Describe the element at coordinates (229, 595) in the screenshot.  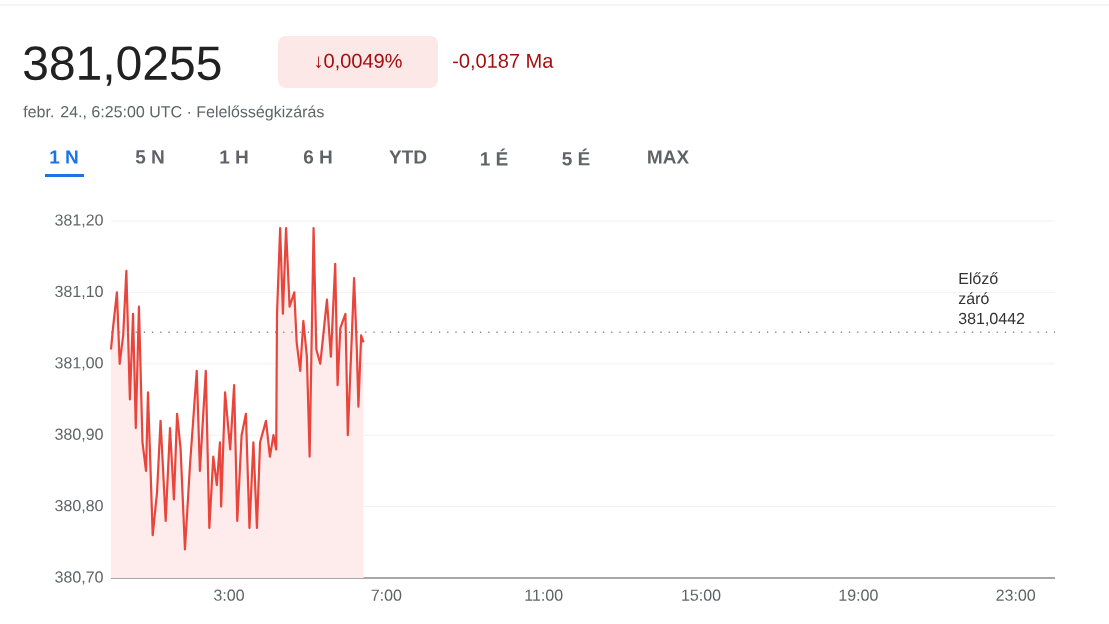
I see `x-tick-label: 3:00` at that location.